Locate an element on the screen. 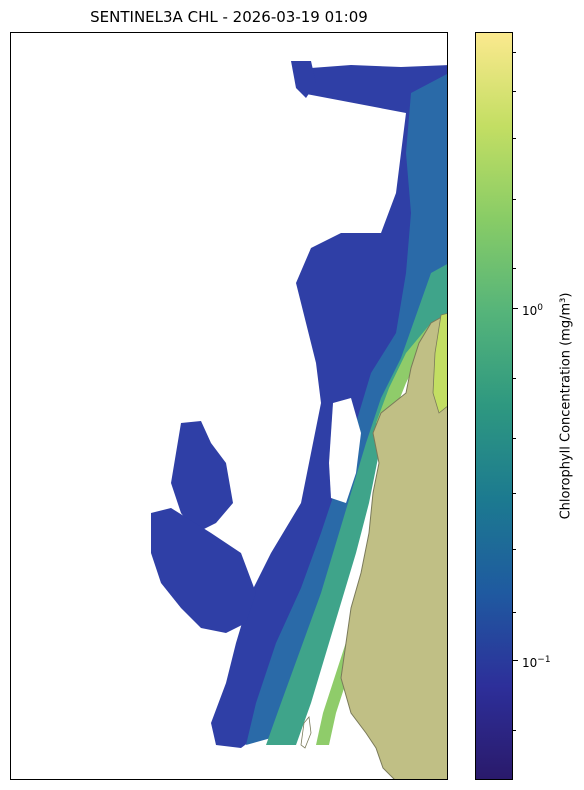 Image resolution: width=584 pixels, height=790 pixels. colorbar is located at coordinates (494, 406).